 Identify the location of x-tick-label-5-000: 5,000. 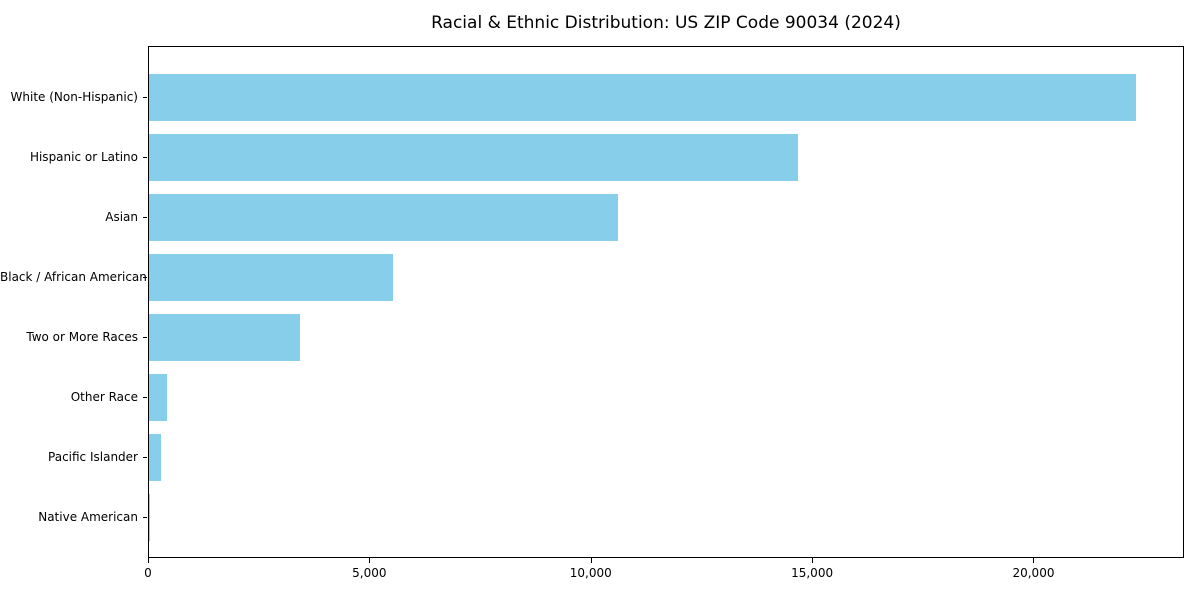
(369, 573).